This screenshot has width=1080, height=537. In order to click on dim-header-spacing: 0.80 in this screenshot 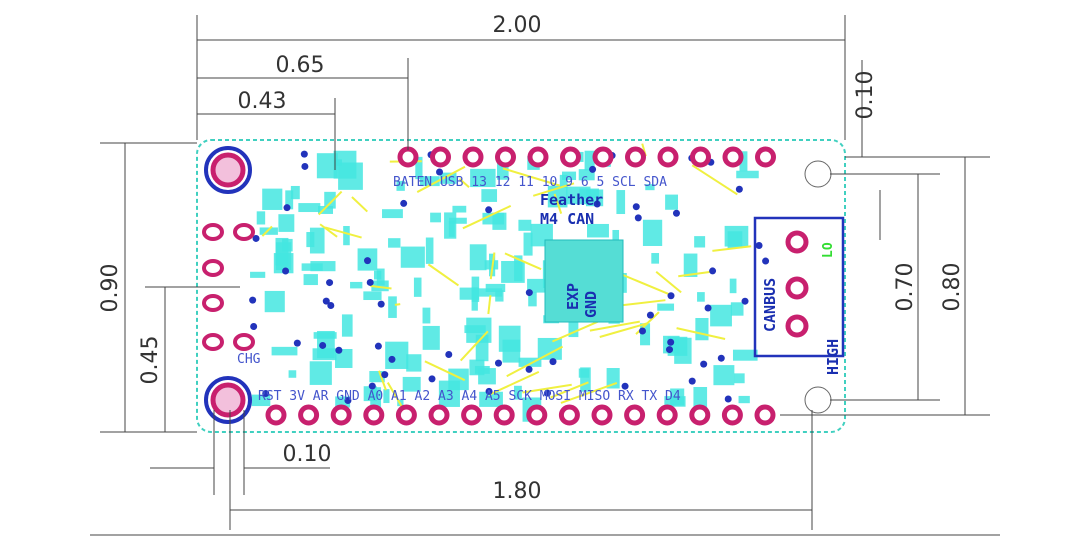, I will do `click(952, 287)`.